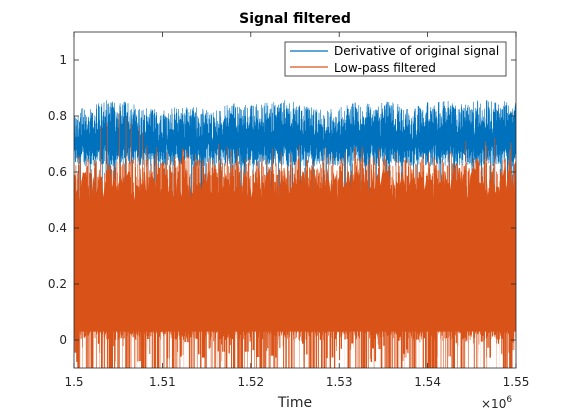 The height and width of the screenshot is (418, 570). I want to click on x-tick-label: 1.51, so click(162, 382).